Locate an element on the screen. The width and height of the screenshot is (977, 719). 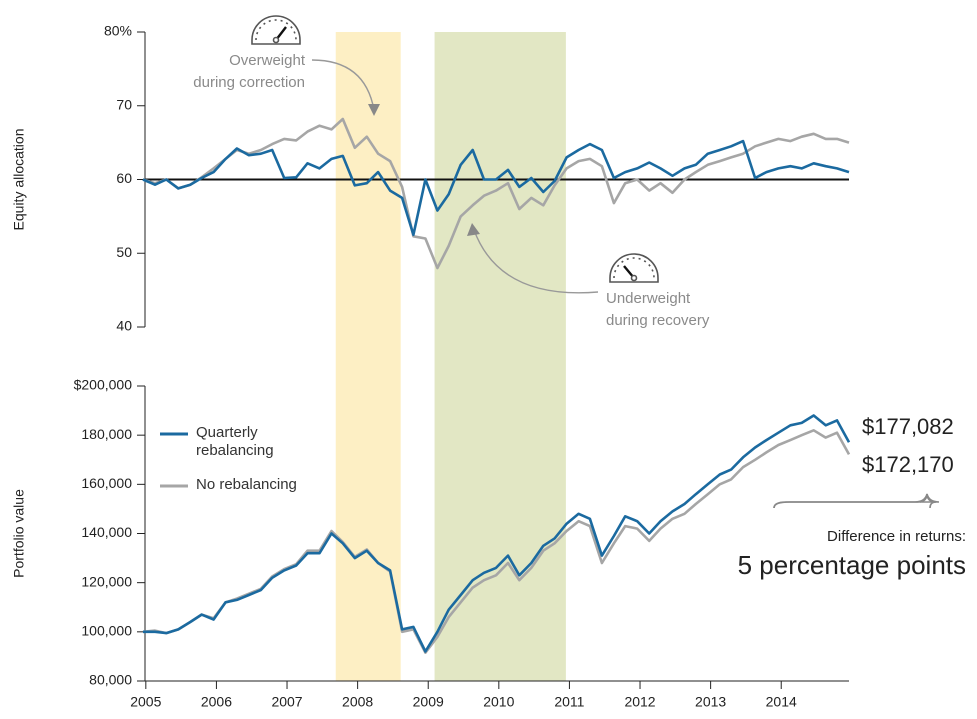
y-tick-label: $200,000 is located at coordinates (103, 385).